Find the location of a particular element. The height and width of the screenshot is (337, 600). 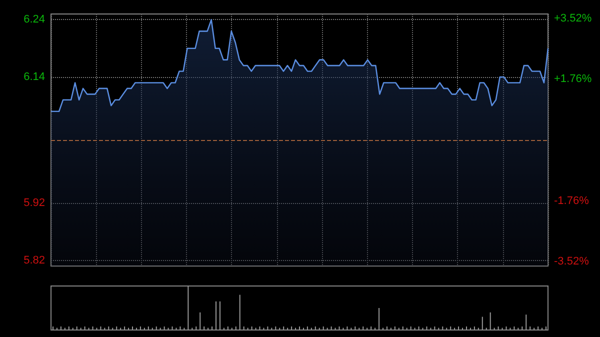

y-tick-label: 5.82 is located at coordinates (34, 260).